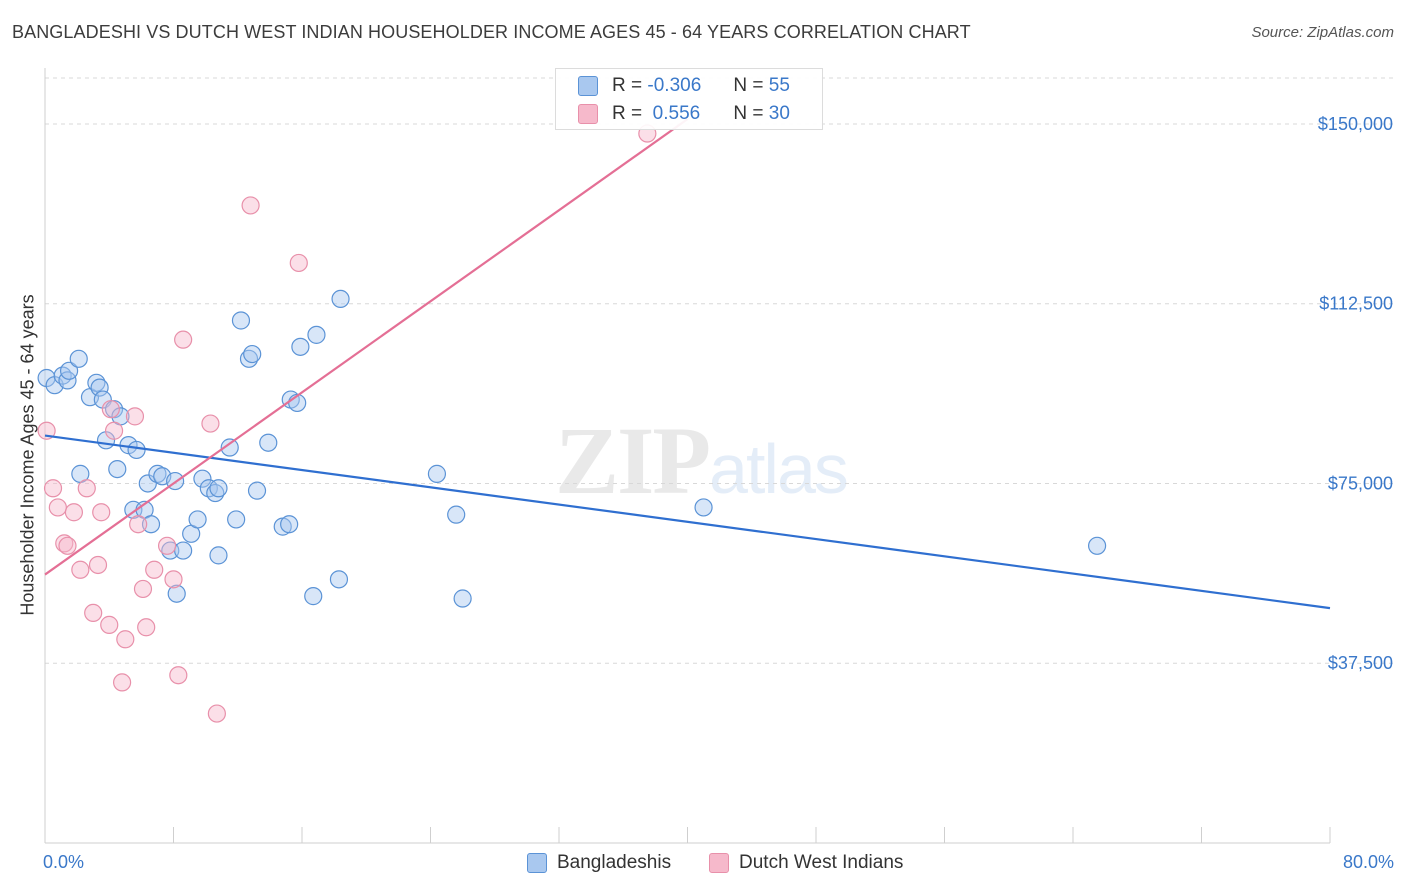  Describe the element at coordinates (674, 85) in the screenshot. I see `stats-r-value: -0.306` at that location.